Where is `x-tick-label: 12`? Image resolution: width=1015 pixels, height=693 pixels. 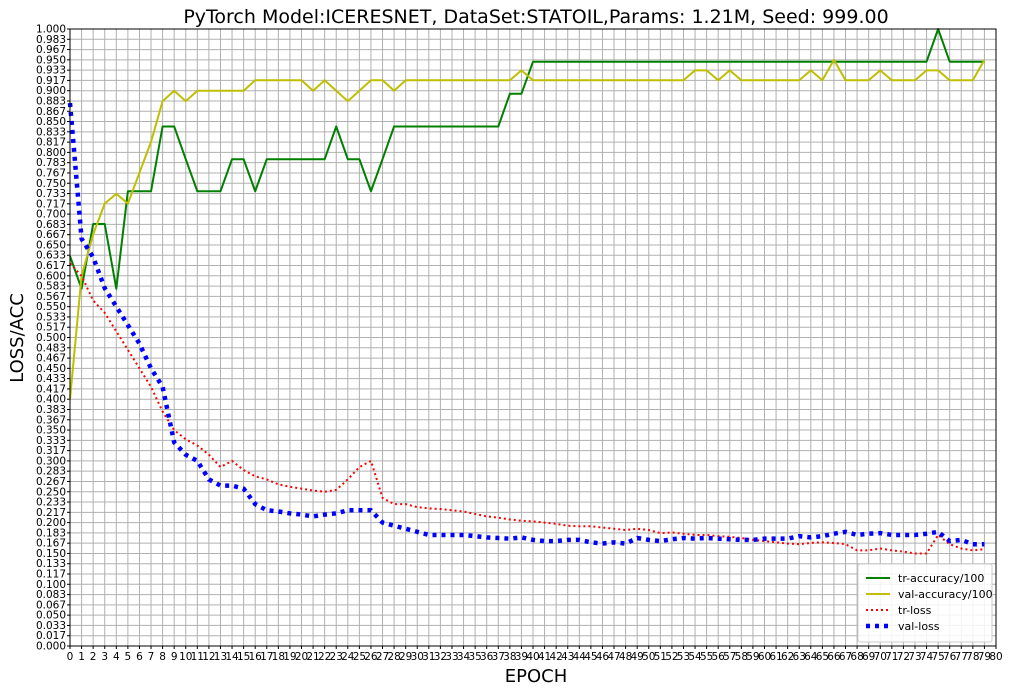 x-tick-label: 12 is located at coordinates (208, 657).